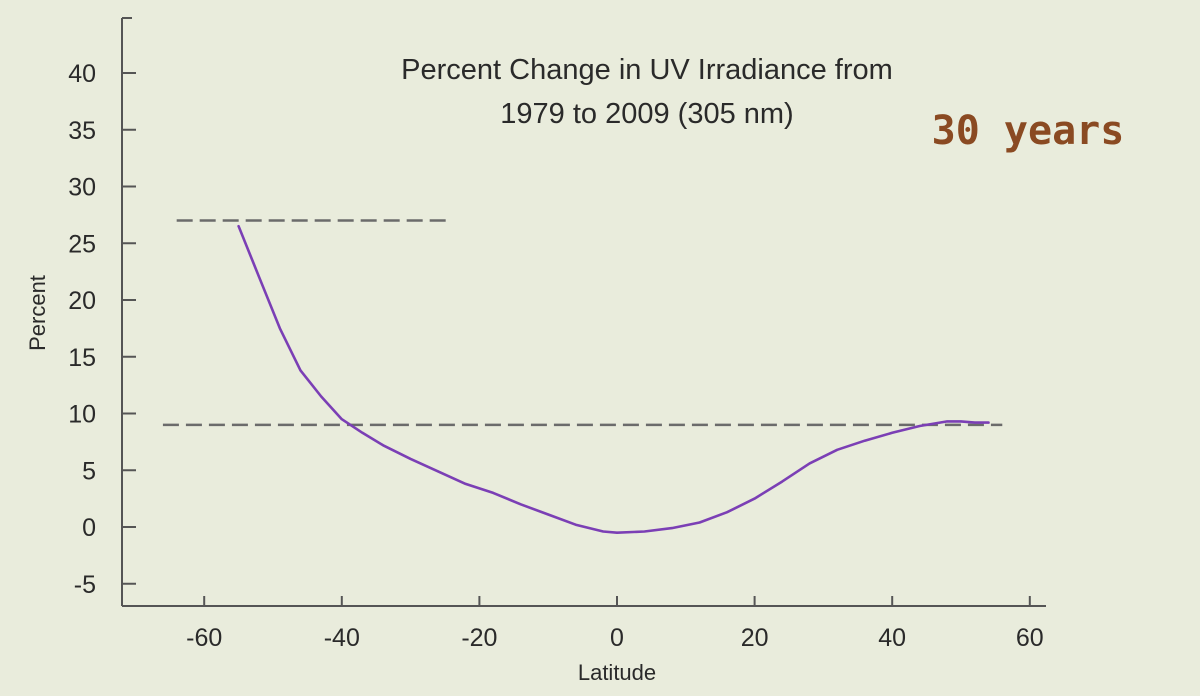  What do you see at coordinates (37, 313) in the screenshot?
I see `y-axis-title: Percent` at bounding box center [37, 313].